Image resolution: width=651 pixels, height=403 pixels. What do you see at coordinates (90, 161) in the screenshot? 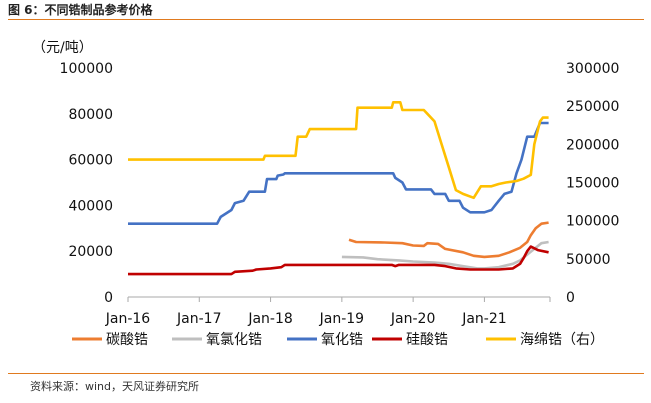
I see `left-y-tick-label: 60000` at bounding box center [90, 161].